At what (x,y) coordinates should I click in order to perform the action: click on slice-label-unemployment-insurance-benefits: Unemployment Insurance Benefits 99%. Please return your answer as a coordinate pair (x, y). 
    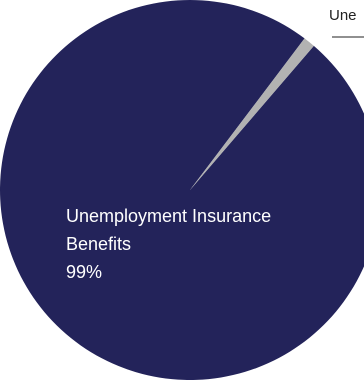
    Looking at the image, I should click on (171, 244).